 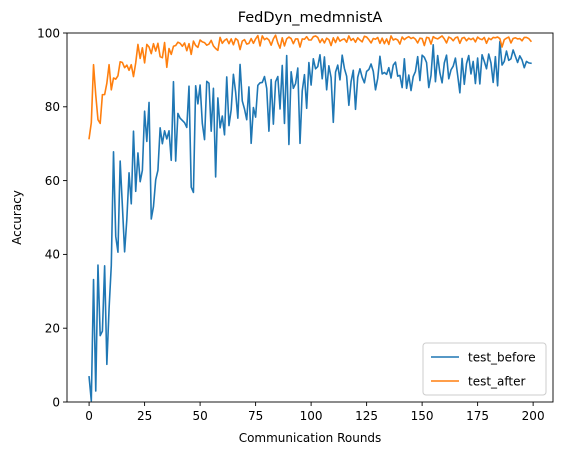 I want to click on y-tick-label: 60, so click(x=52, y=181).